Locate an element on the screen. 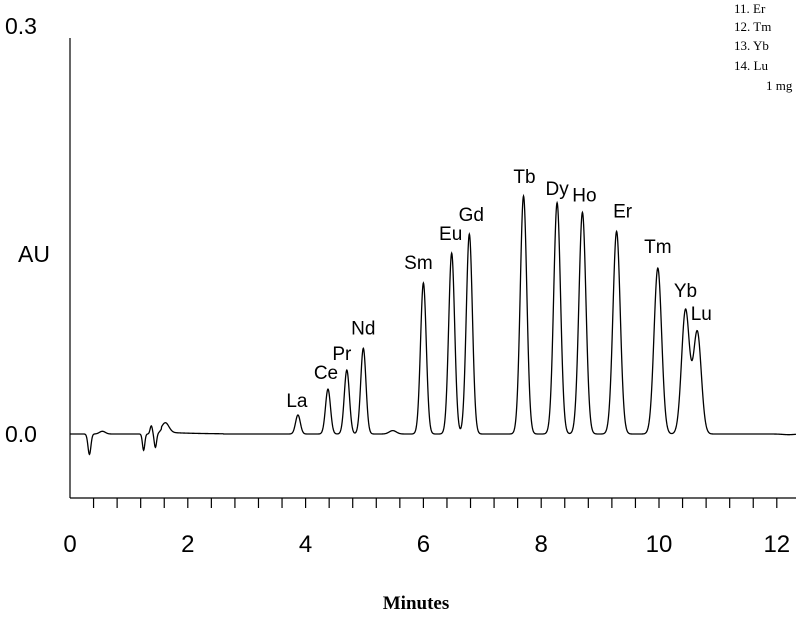 The image size is (796, 618). legend-entry: 13. Yb is located at coordinates (751, 45).